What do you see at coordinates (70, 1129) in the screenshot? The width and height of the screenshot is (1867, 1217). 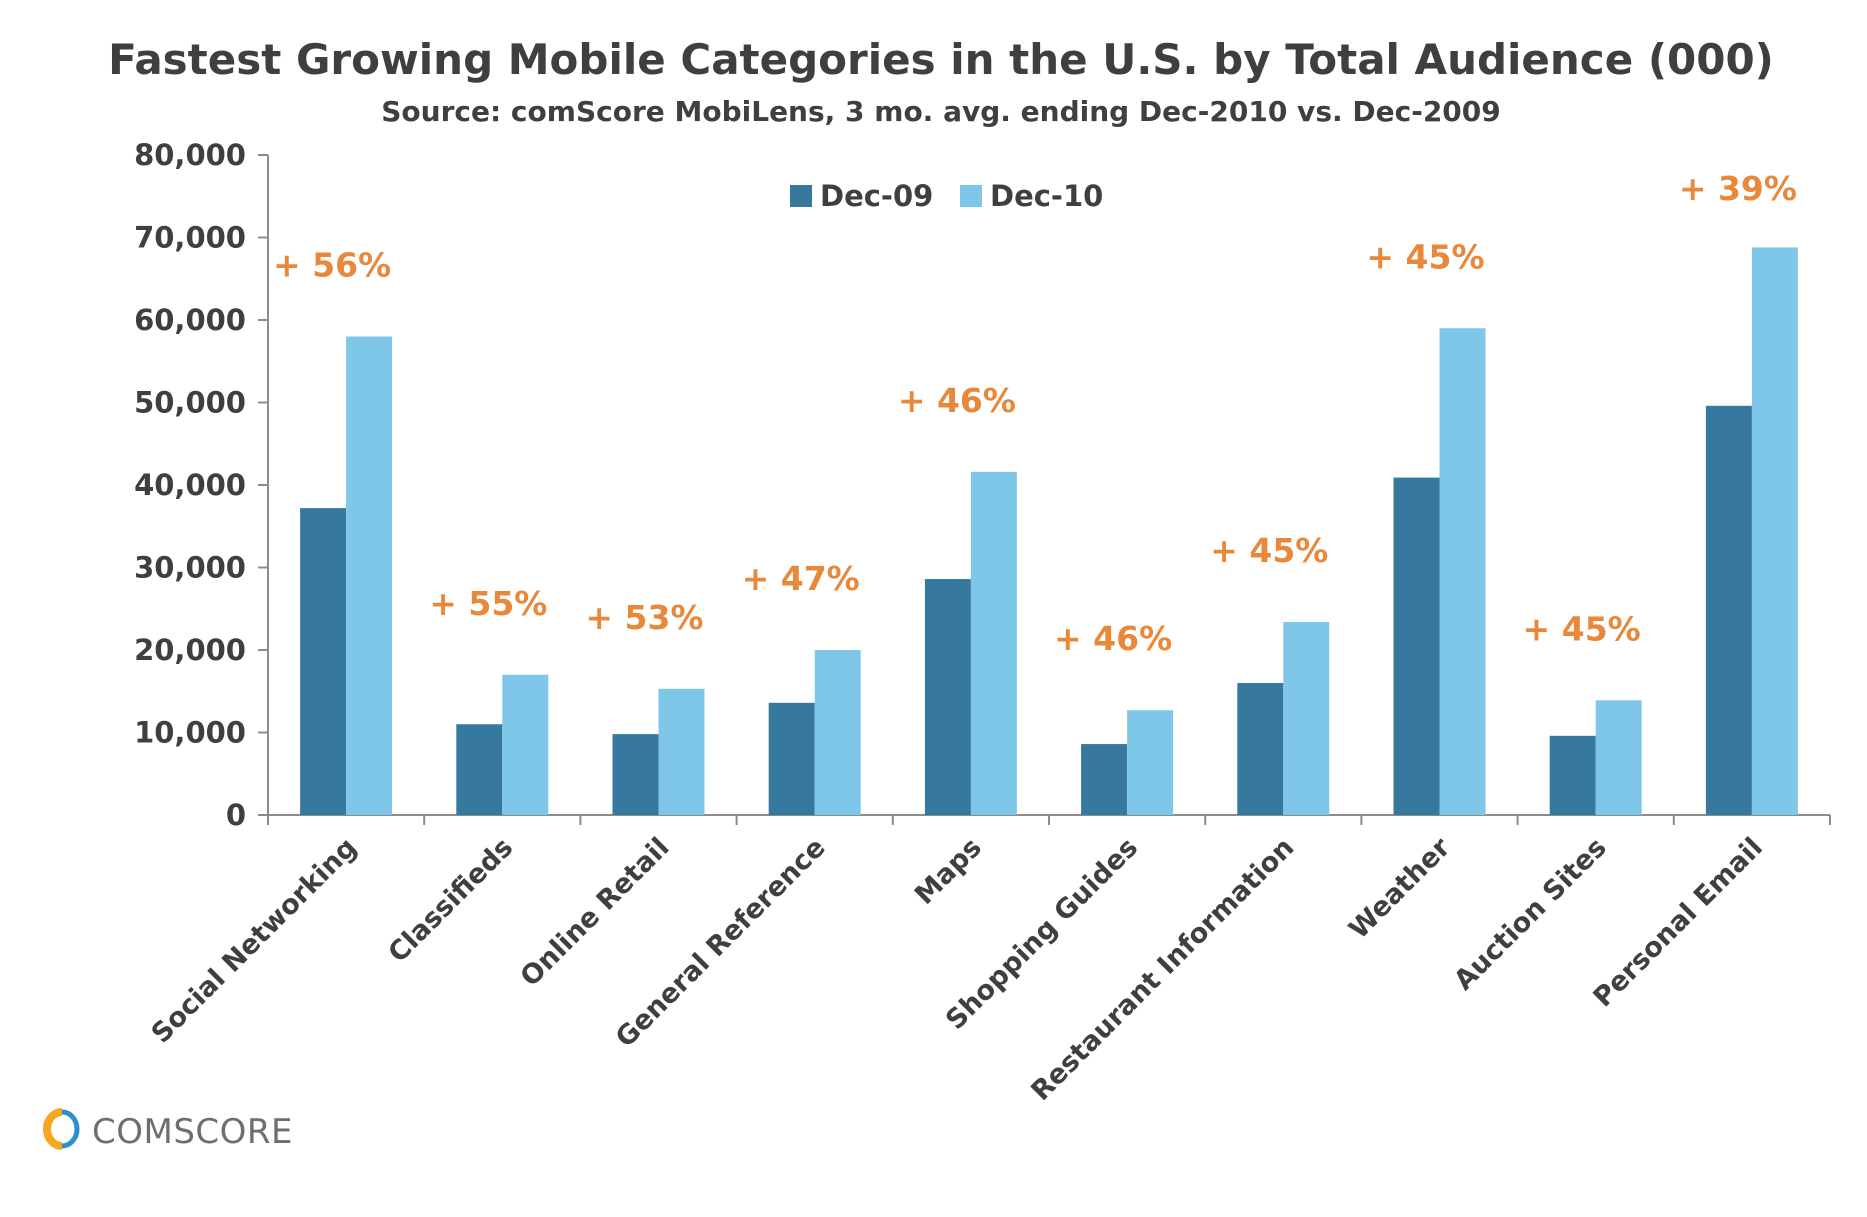 I see `logo-arc-blue` at bounding box center [70, 1129].